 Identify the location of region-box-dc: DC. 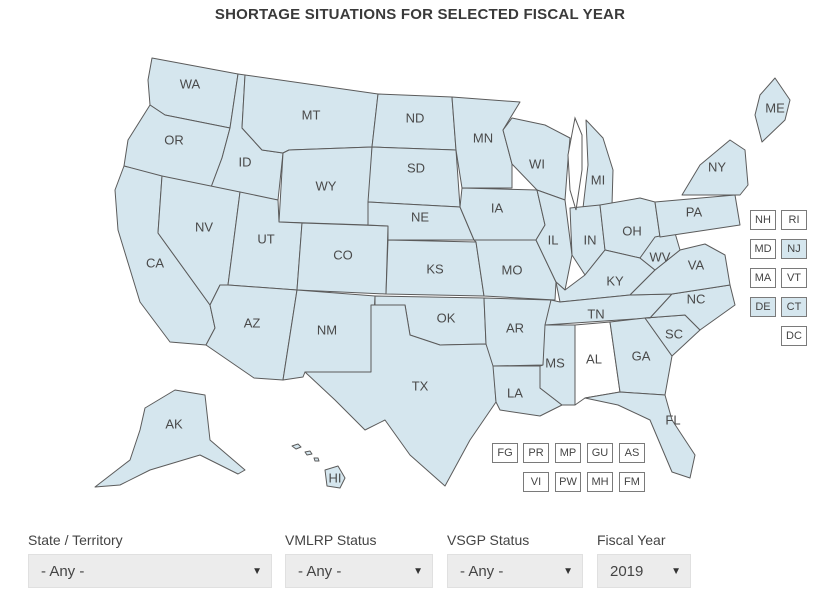
(794, 336).